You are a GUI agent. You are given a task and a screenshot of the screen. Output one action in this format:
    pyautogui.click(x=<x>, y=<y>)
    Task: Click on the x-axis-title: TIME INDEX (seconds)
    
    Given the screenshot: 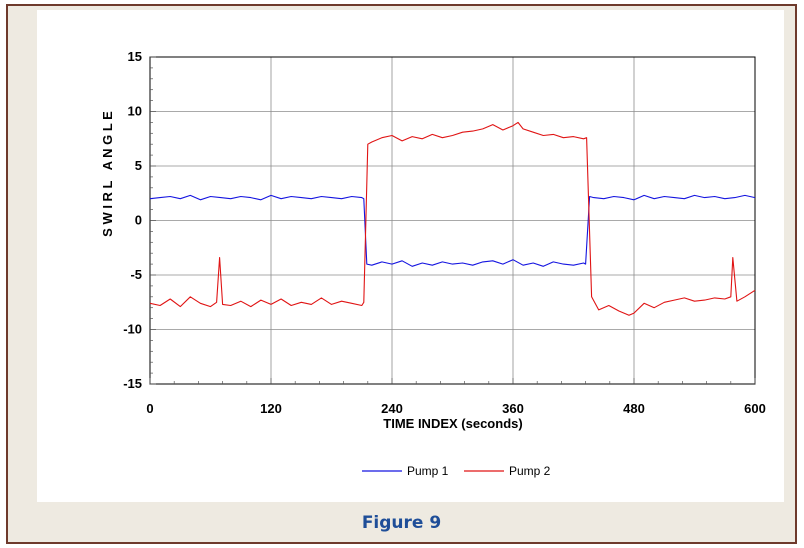 What is the action you would take?
    pyautogui.click(x=452, y=423)
    